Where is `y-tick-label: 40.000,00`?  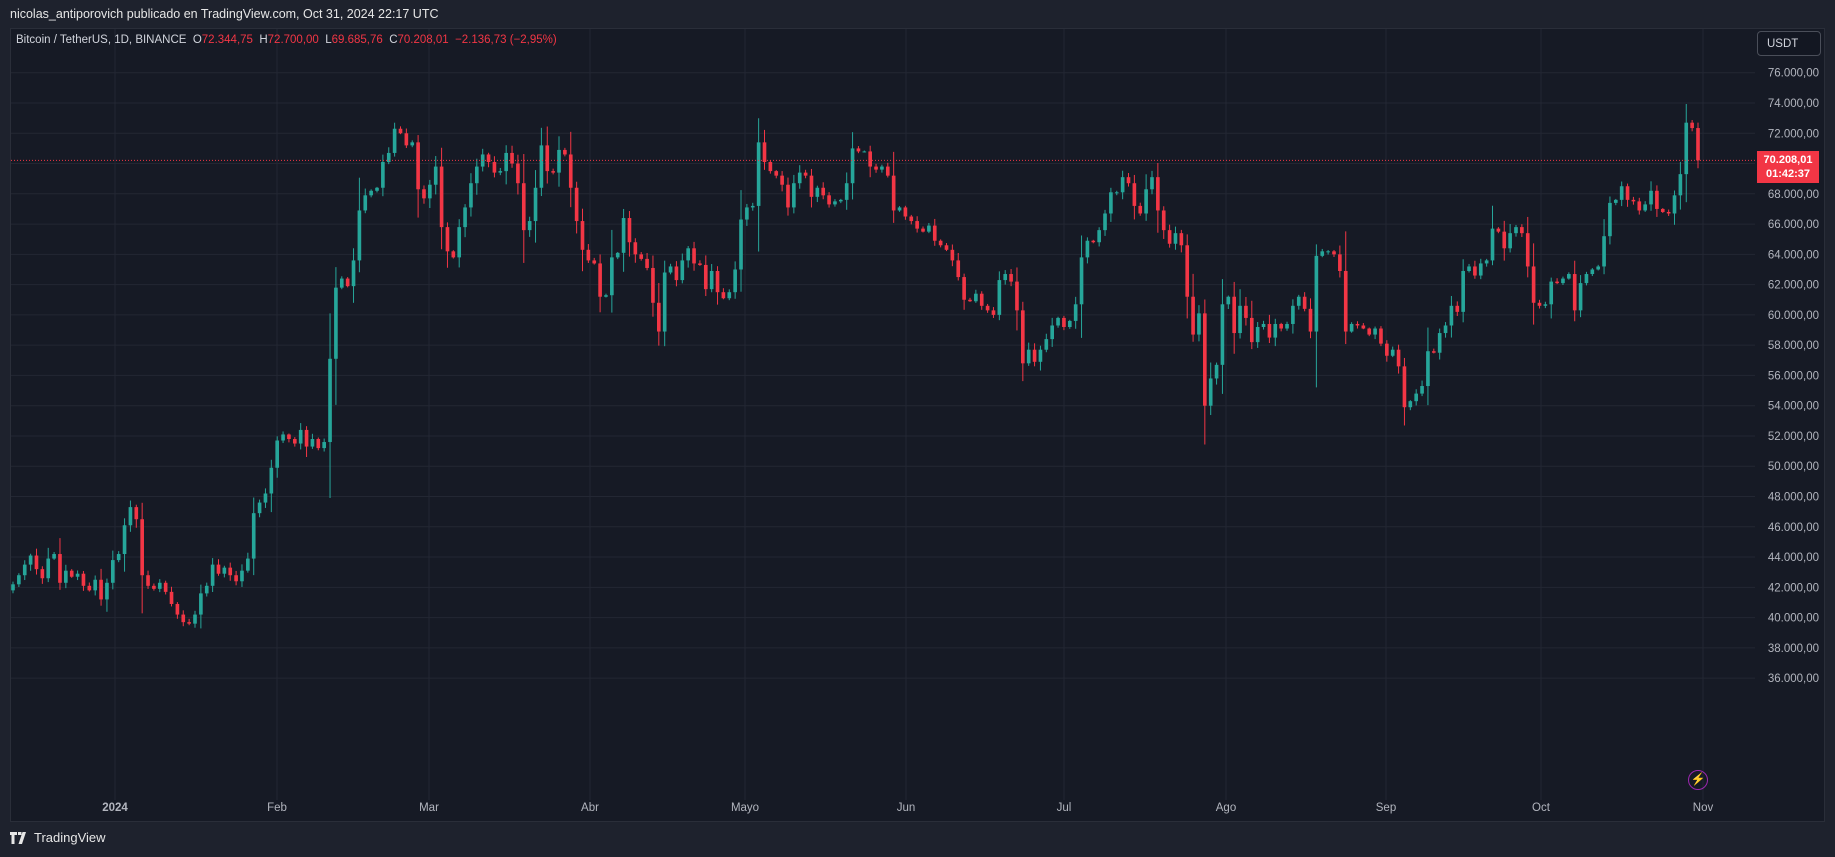
y-tick-label: 40.000,00 is located at coordinates (1793, 619).